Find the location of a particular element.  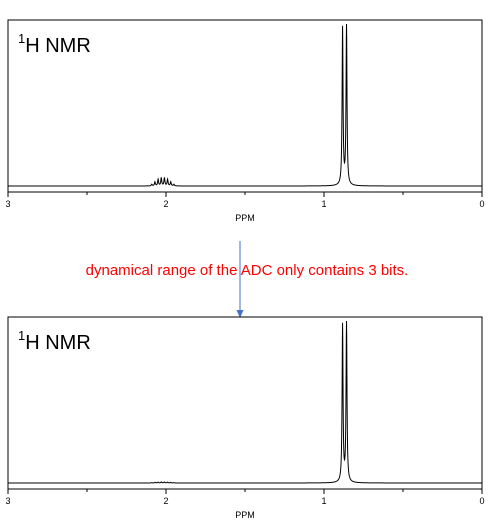

x-tick-label-bottom: 2 is located at coordinates (165, 501).